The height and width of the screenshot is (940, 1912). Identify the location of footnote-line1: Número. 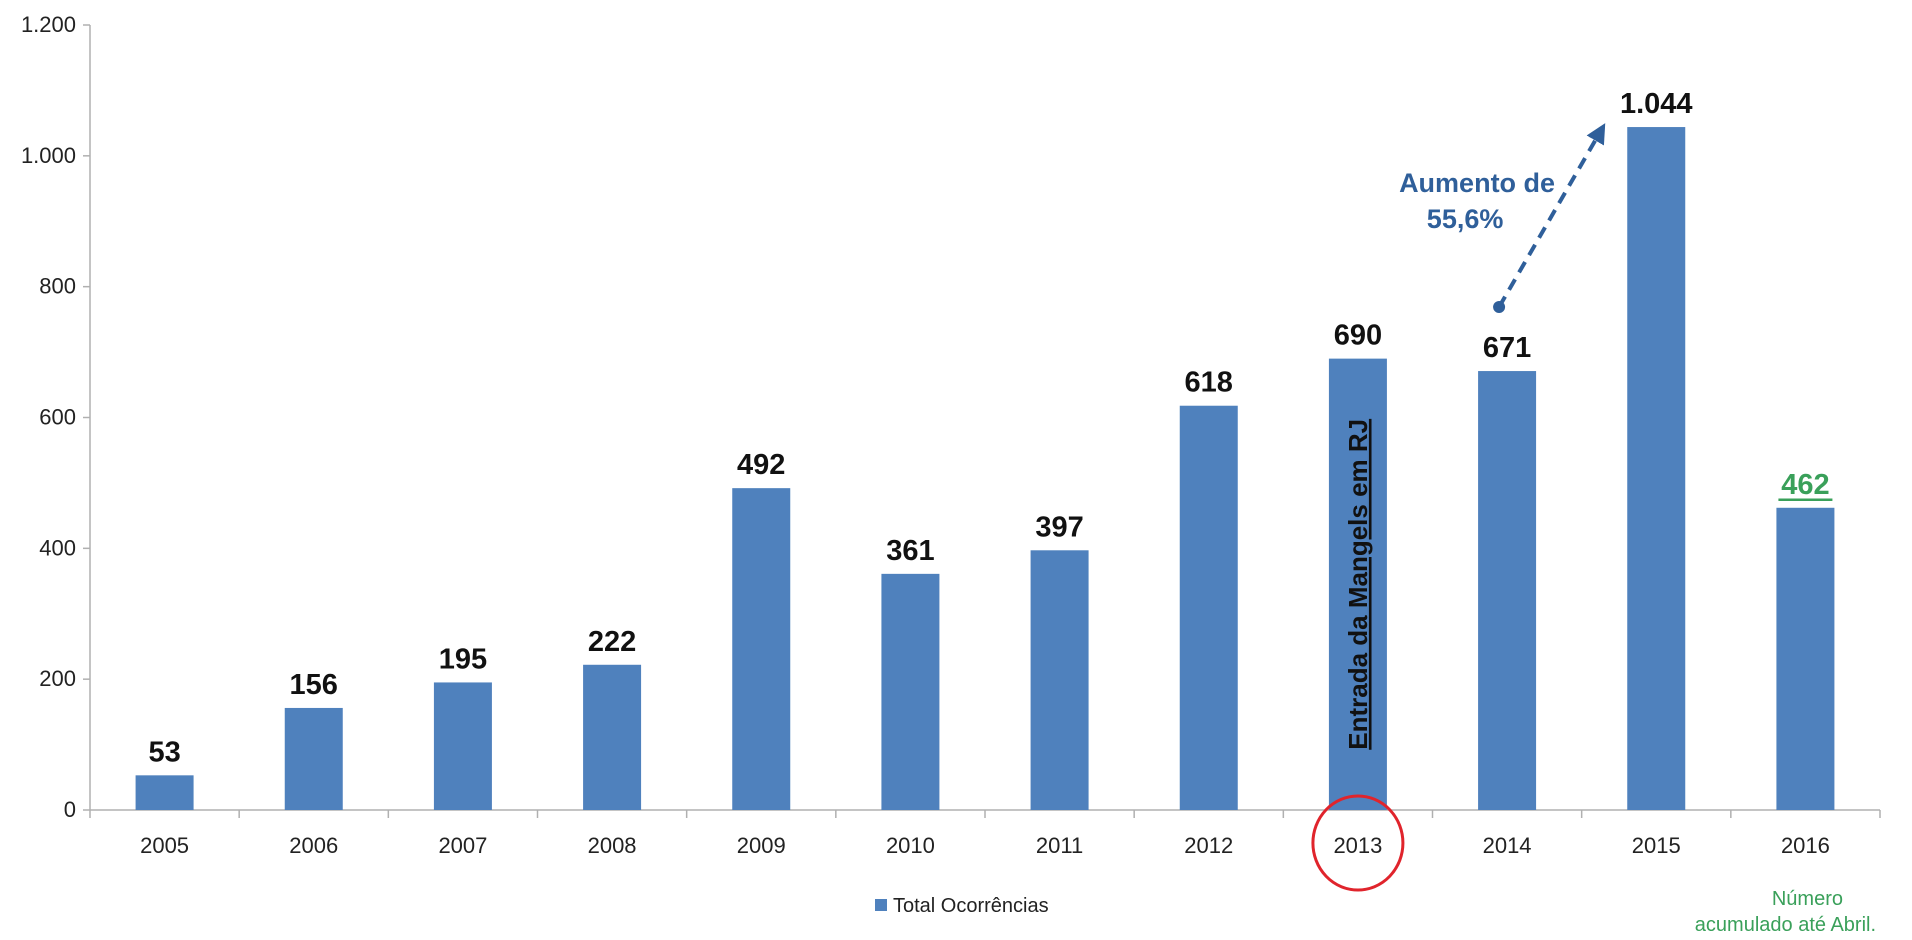
(1807, 899).